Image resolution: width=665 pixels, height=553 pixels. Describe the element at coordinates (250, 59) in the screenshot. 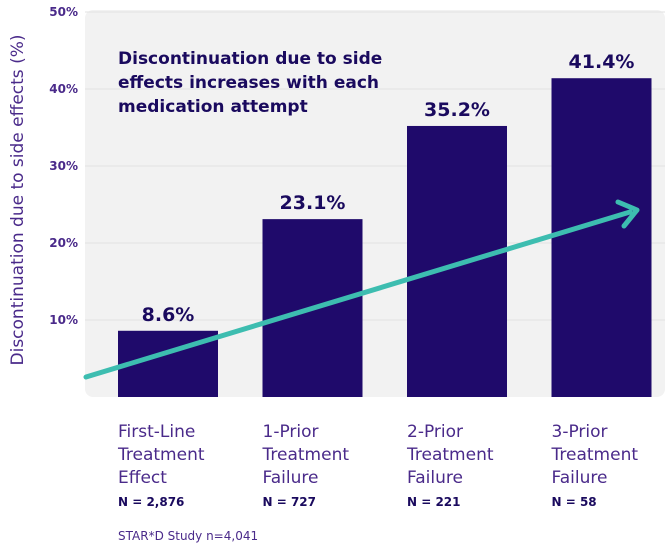

I see `annotation-line: Discontinuation due to side` at that location.